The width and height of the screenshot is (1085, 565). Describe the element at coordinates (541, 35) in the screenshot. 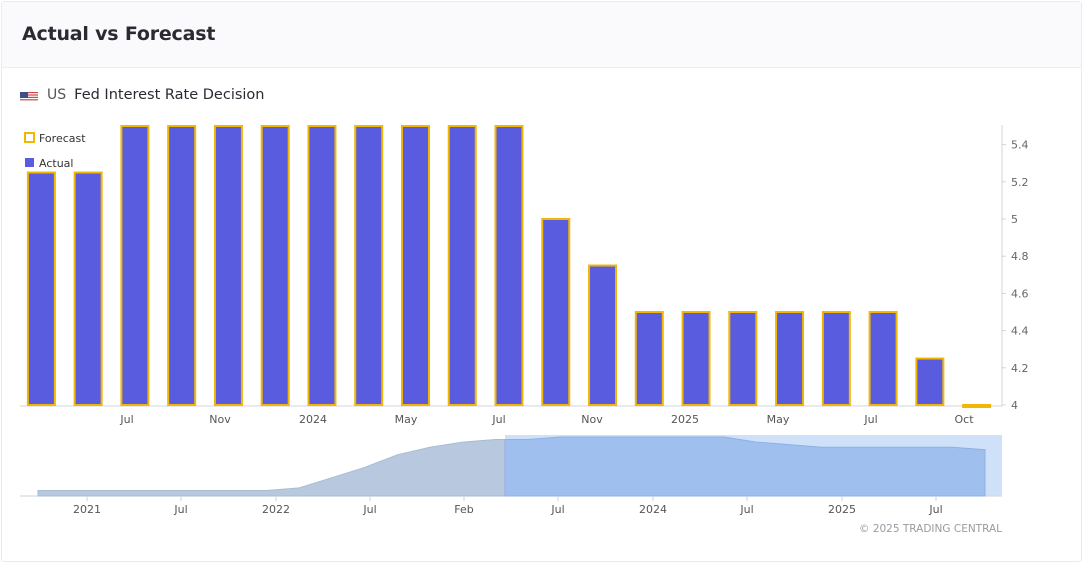

I see `card-header: Actual vs Forecast` at that location.